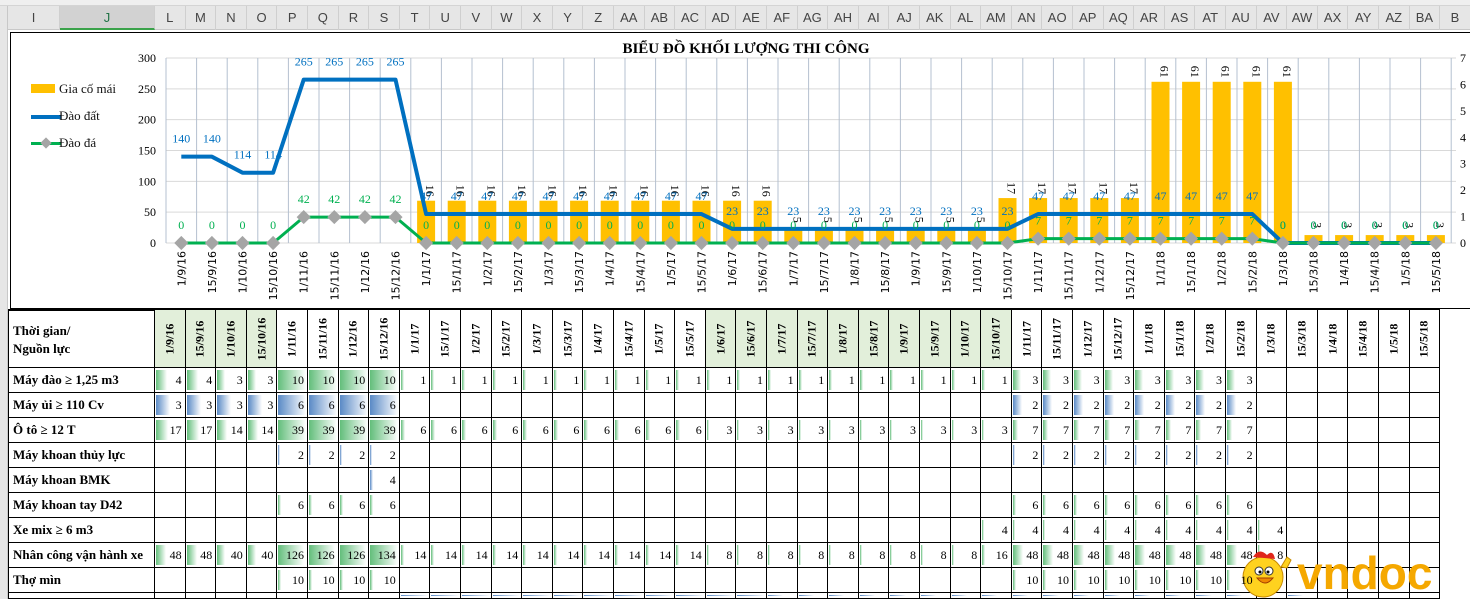 This screenshot has height=599, width=1470. I want to click on data-cell: 39, so click(292, 430).